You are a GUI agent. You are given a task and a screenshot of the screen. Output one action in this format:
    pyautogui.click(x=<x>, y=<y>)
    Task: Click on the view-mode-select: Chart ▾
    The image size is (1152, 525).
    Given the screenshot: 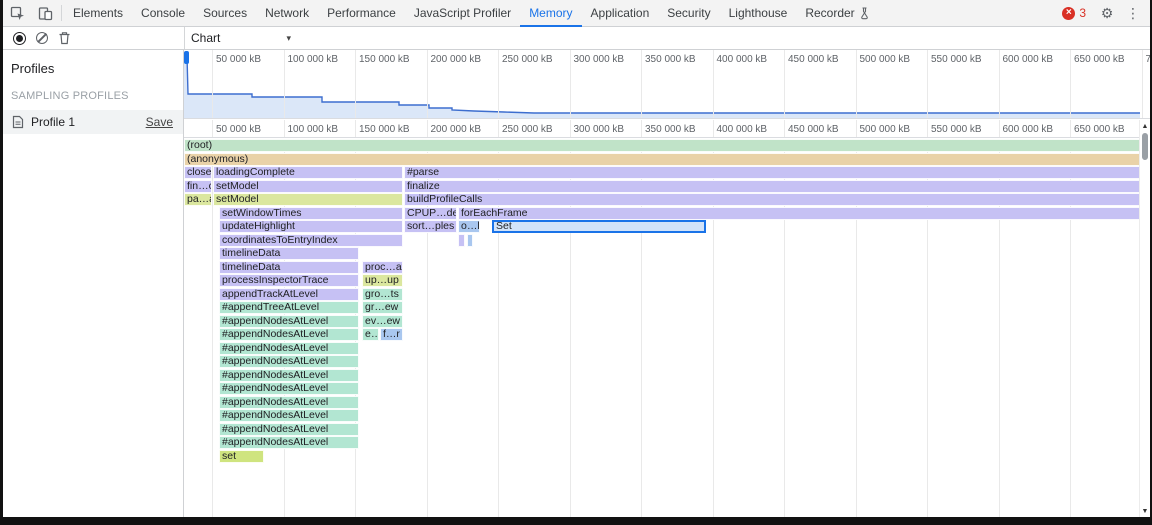 What is the action you would take?
    pyautogui.click(x=243, y=38)
    